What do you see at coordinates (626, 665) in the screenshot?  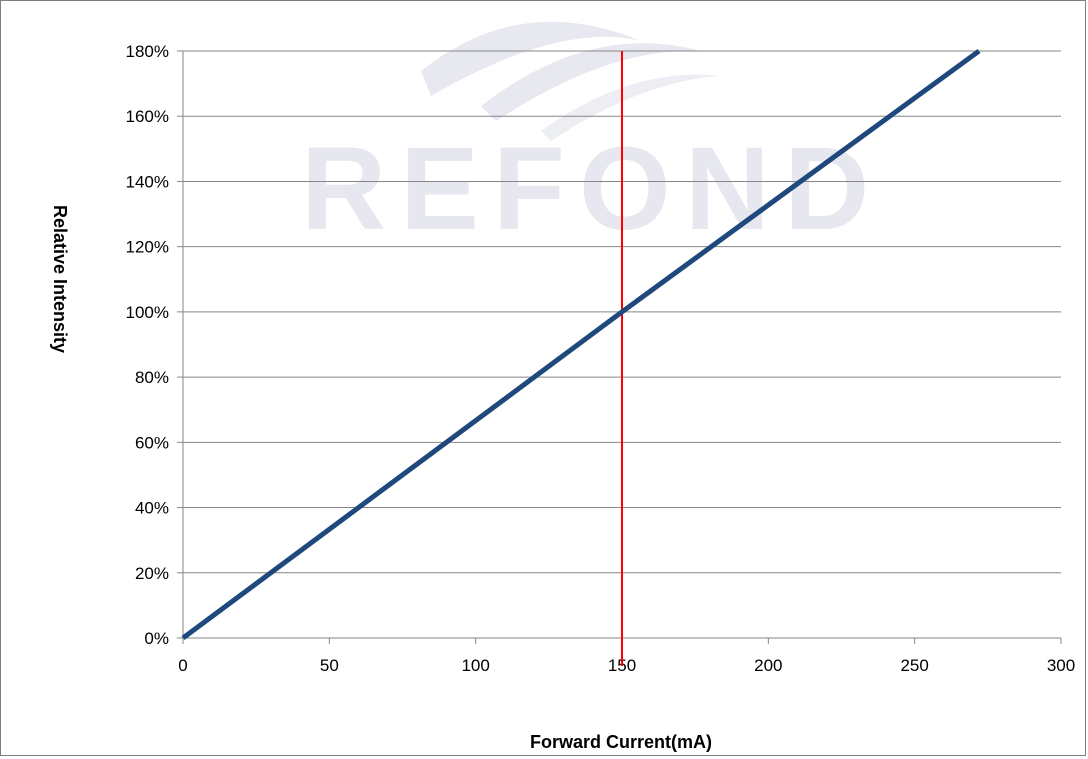 I see `x-tick-labels: 0 50 100 150 200 250 300` at bounding box center [626, 665].